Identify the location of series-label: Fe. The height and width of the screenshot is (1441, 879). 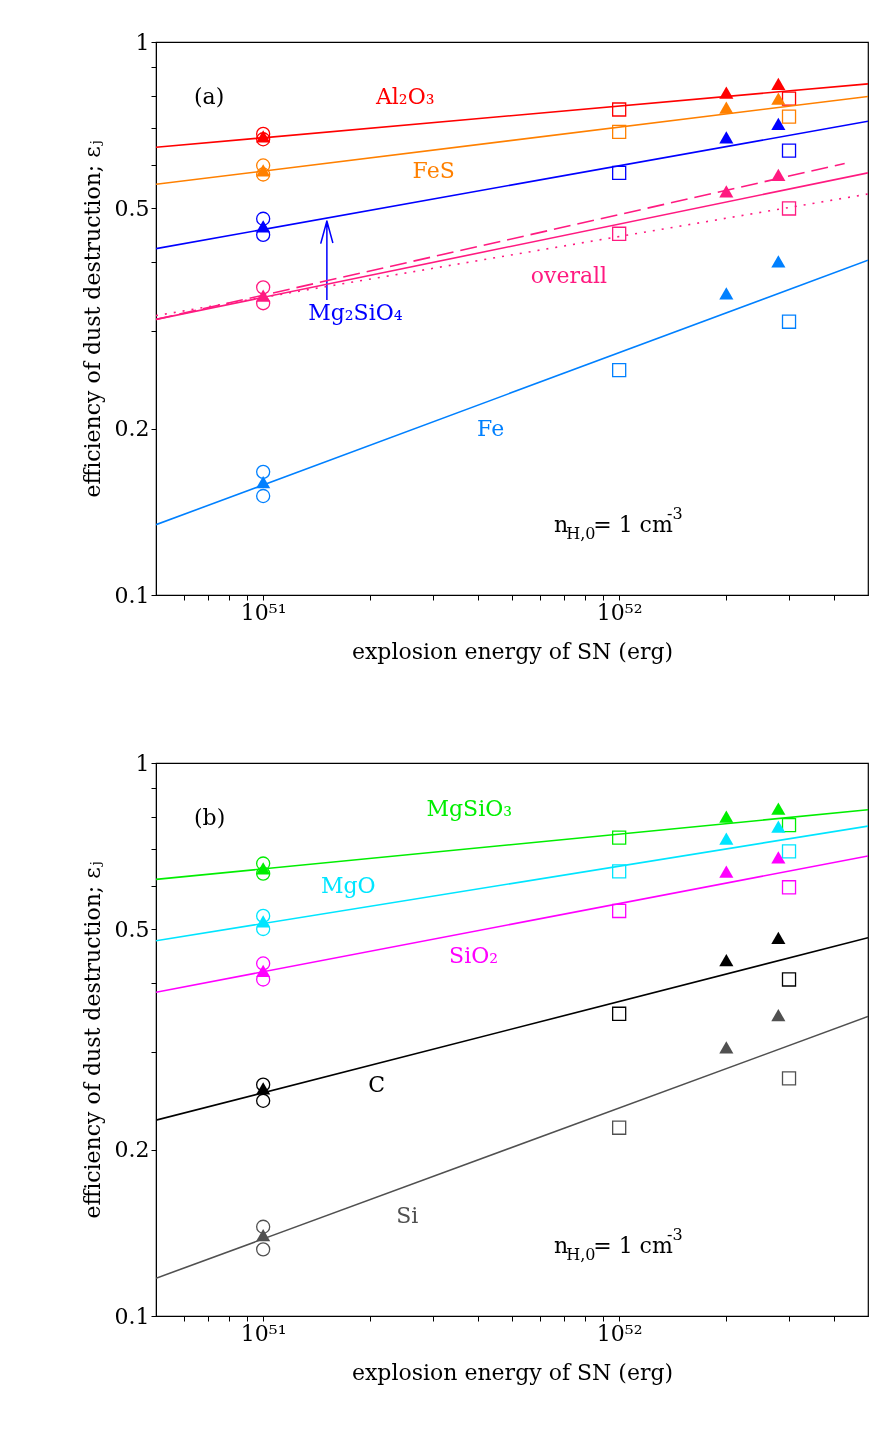
(491, 429).